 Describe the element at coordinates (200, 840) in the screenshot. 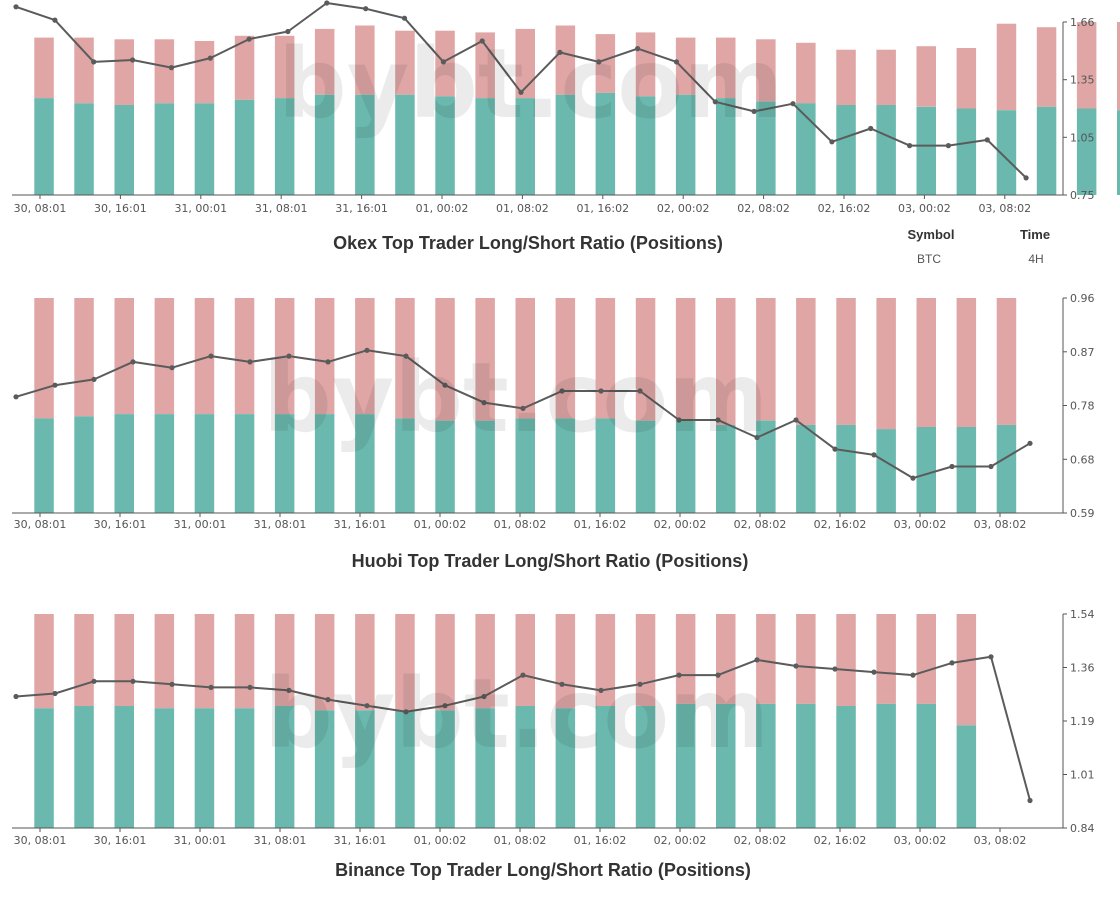

I see `binance-x-tick-label-2: 31, 00:01` at that location.